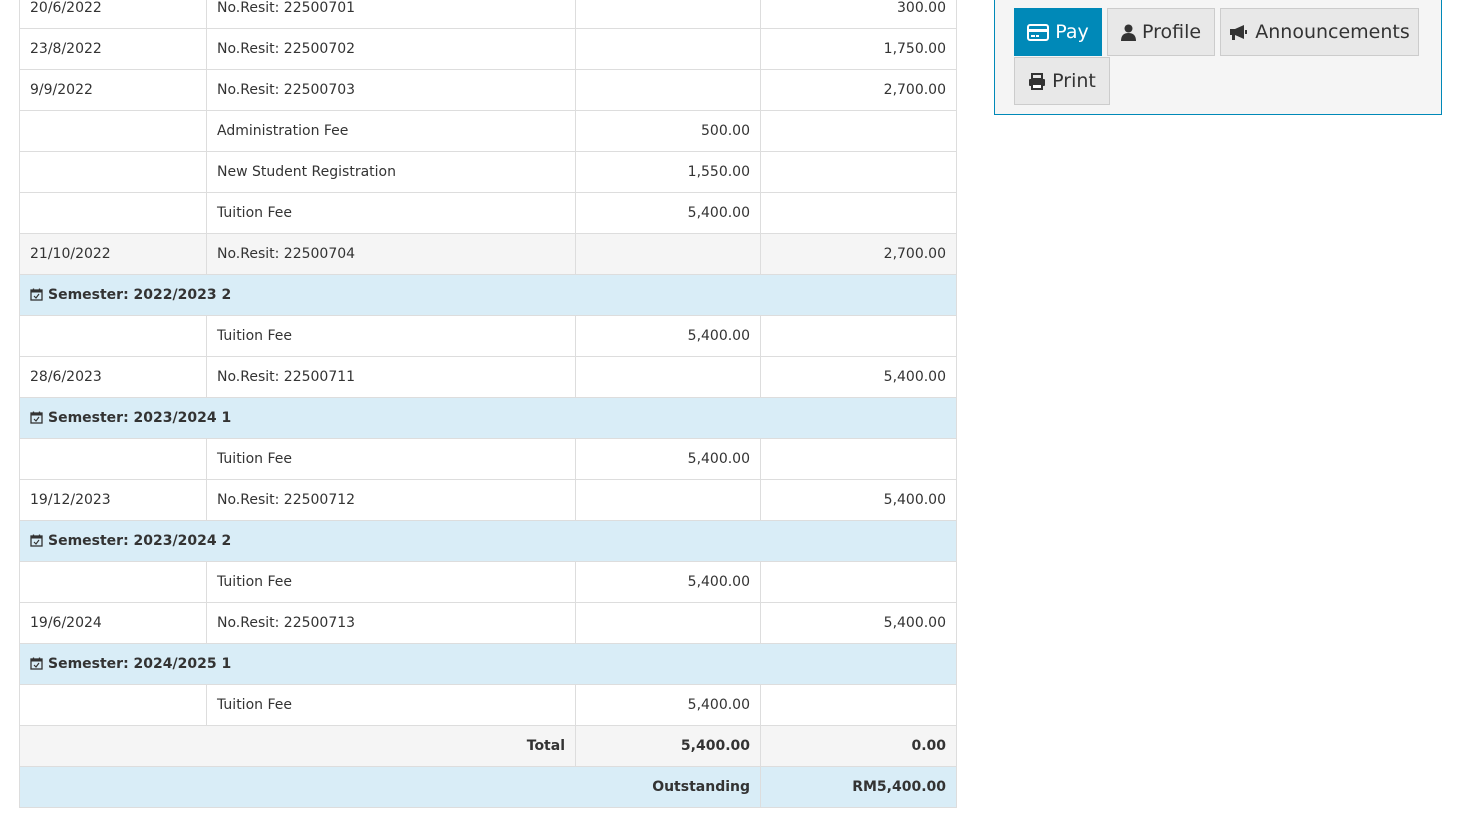  Describe the element at coordinates (488, 254) in the screenshot. I see `table-row: 21/10/2022 No.Resit: 22500704 2,700.00` at that location.